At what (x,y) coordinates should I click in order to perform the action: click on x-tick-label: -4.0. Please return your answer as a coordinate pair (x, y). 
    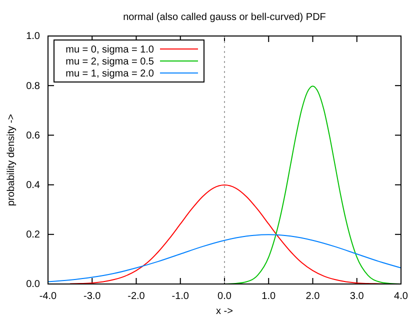
    Looking at the image, I should click on (48, 296).